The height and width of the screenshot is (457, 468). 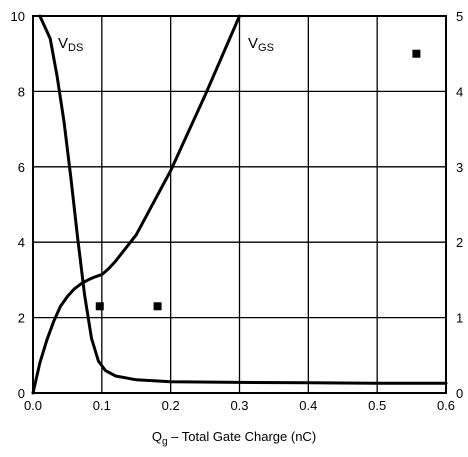 What do you see at coordinates (459, 242) in the screenshot?
I see `y-right-tick-label: 2` at bounding box center [459, 242].